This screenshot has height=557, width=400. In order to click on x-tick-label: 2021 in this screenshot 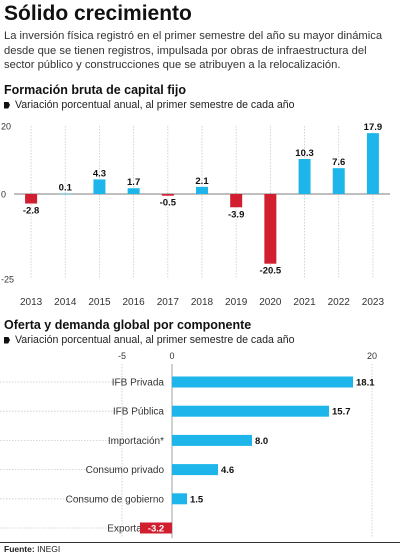, I will do `click(304, 302)`.